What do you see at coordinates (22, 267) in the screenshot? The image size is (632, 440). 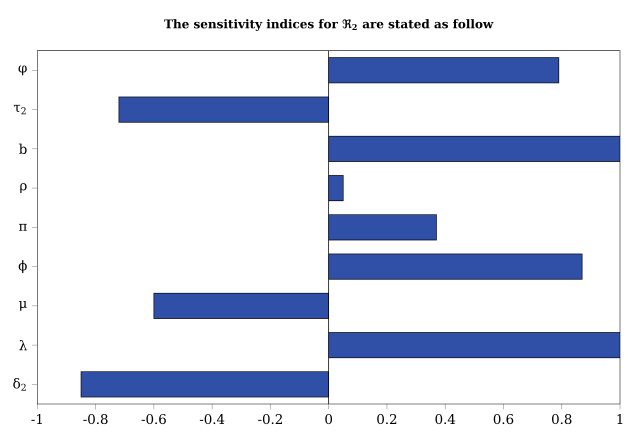 I see `y-tick-label: ϕ` at bounding box center [22, 267].